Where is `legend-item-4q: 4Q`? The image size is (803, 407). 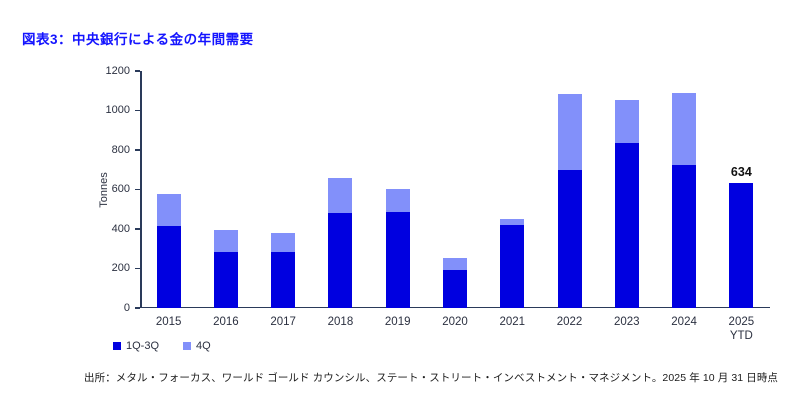 legend-item-4q: 4Q is located at coordinates (197, 346).